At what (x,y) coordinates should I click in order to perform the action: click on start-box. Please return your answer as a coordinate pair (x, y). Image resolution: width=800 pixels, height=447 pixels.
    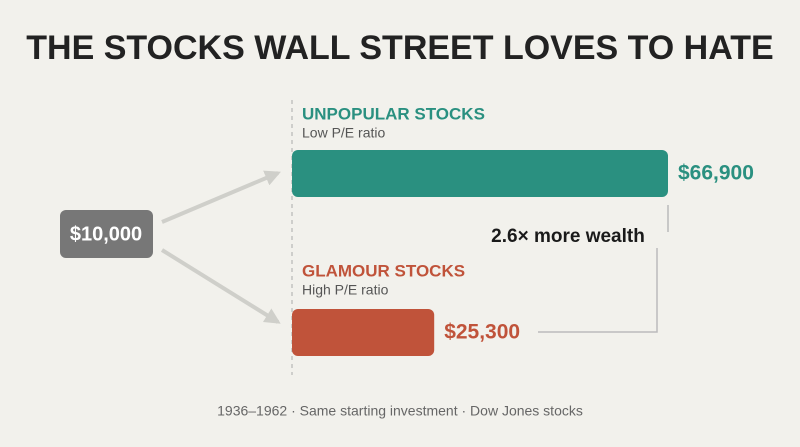
    Looking at the image, I should click on (106, 234).